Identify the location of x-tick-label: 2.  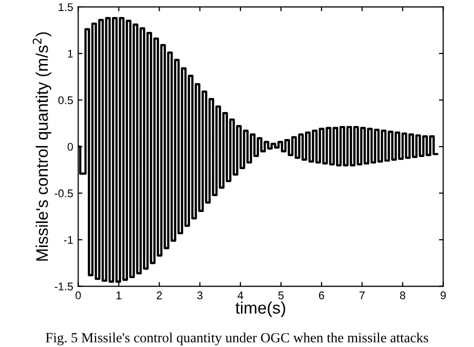
(159, 295).